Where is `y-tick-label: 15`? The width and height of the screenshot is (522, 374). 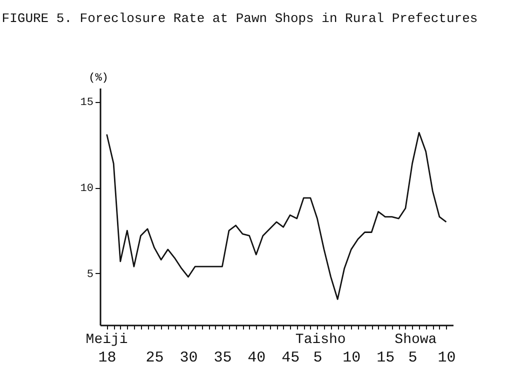
y-tick-label: 15 is located at coordinates (87, 103).